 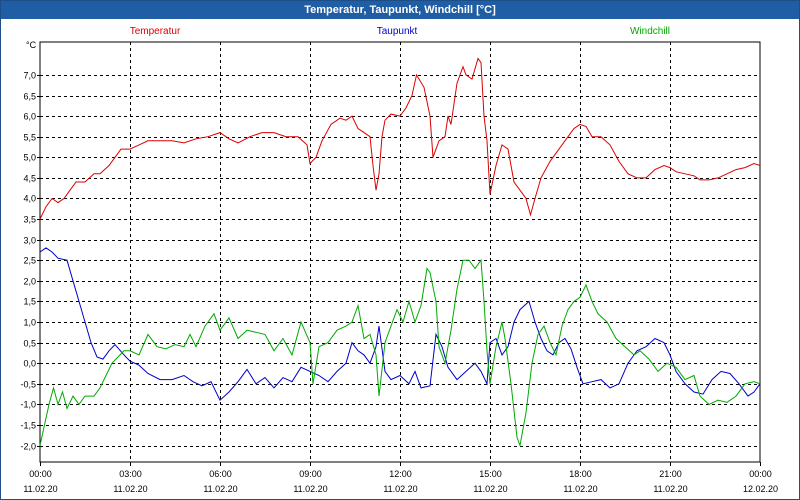 I want to click on y-tick-label: 6,5, so click(x=29, y=97).